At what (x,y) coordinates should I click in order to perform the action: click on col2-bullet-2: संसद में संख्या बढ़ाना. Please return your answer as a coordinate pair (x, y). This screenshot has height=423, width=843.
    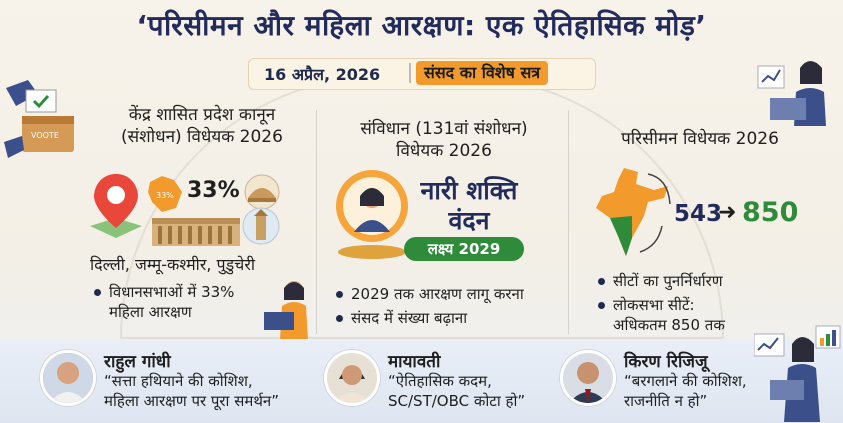
    Looking at the image, I should click on (409, 318).